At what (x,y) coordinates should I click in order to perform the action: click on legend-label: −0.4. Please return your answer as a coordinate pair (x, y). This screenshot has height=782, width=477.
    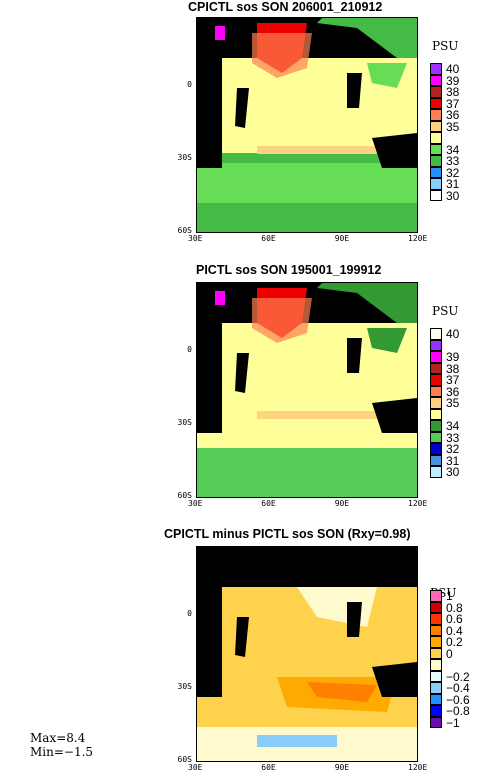
    Looking at the image, I should click on (458, 688).